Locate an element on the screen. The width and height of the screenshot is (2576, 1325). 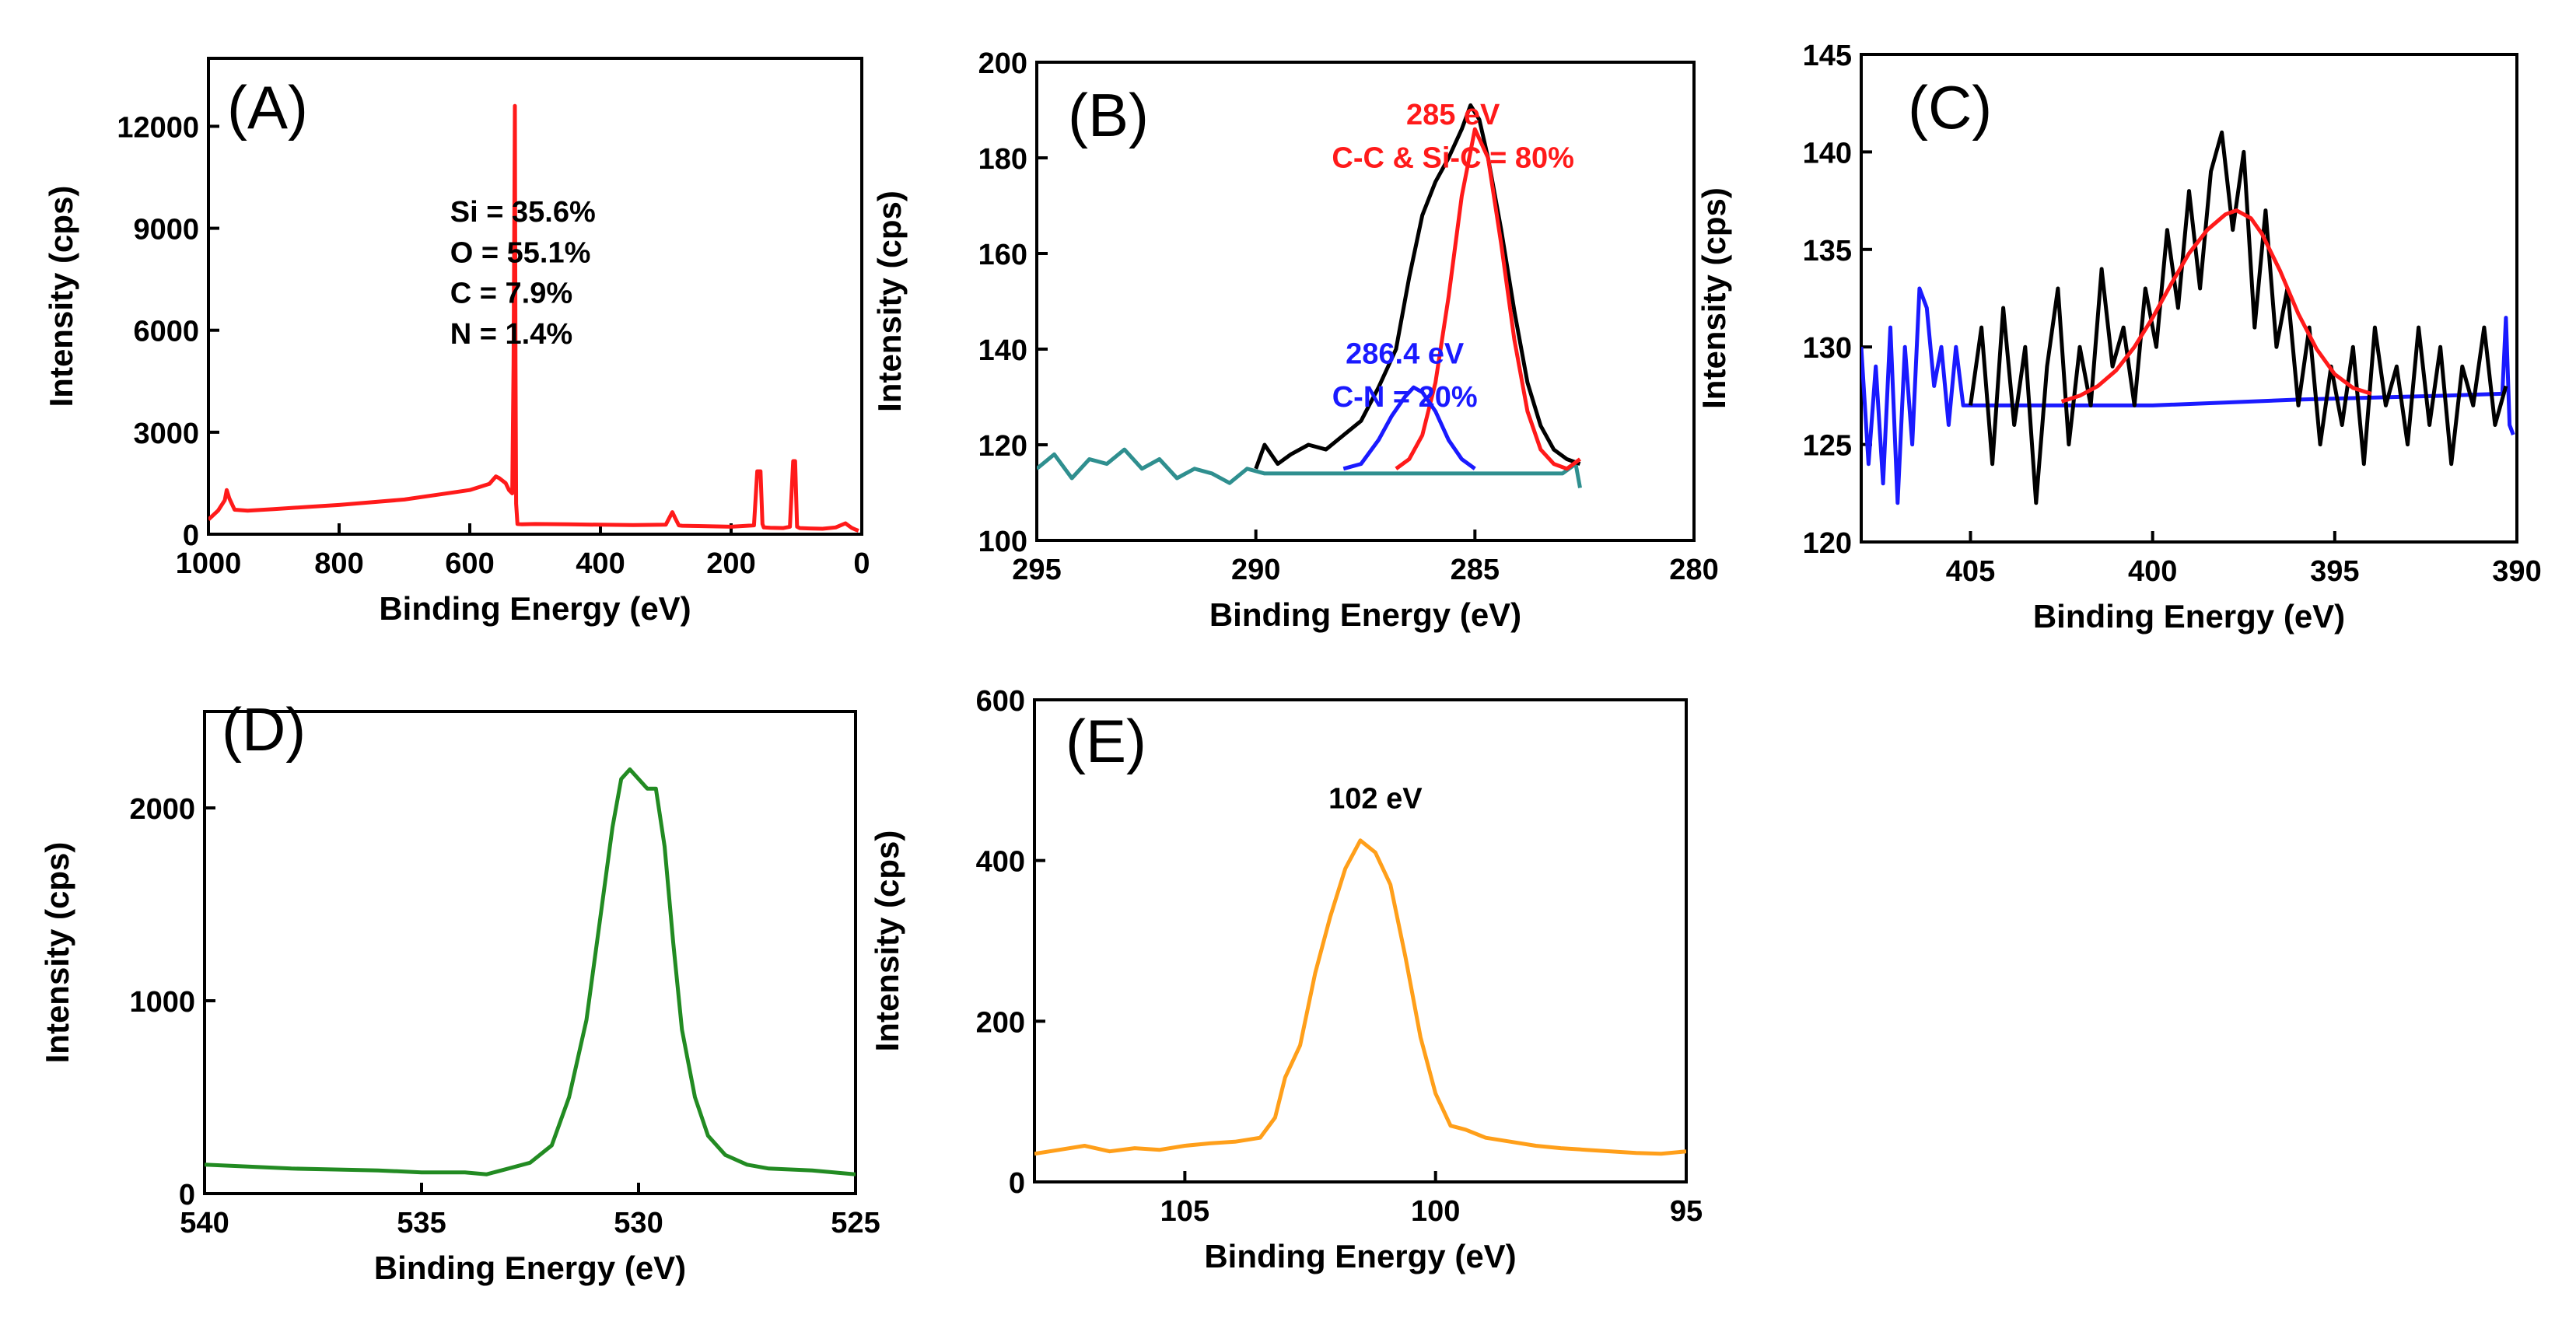
y-tick-label-c-1: 125 is located at coordinates (1828, 446).